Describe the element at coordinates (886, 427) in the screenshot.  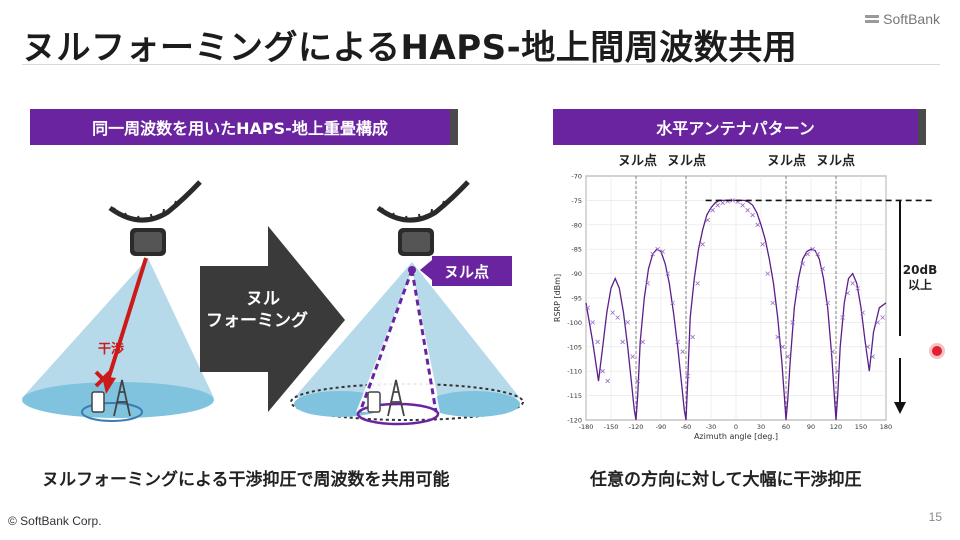
I see `x-tick-label: 180` at that location.